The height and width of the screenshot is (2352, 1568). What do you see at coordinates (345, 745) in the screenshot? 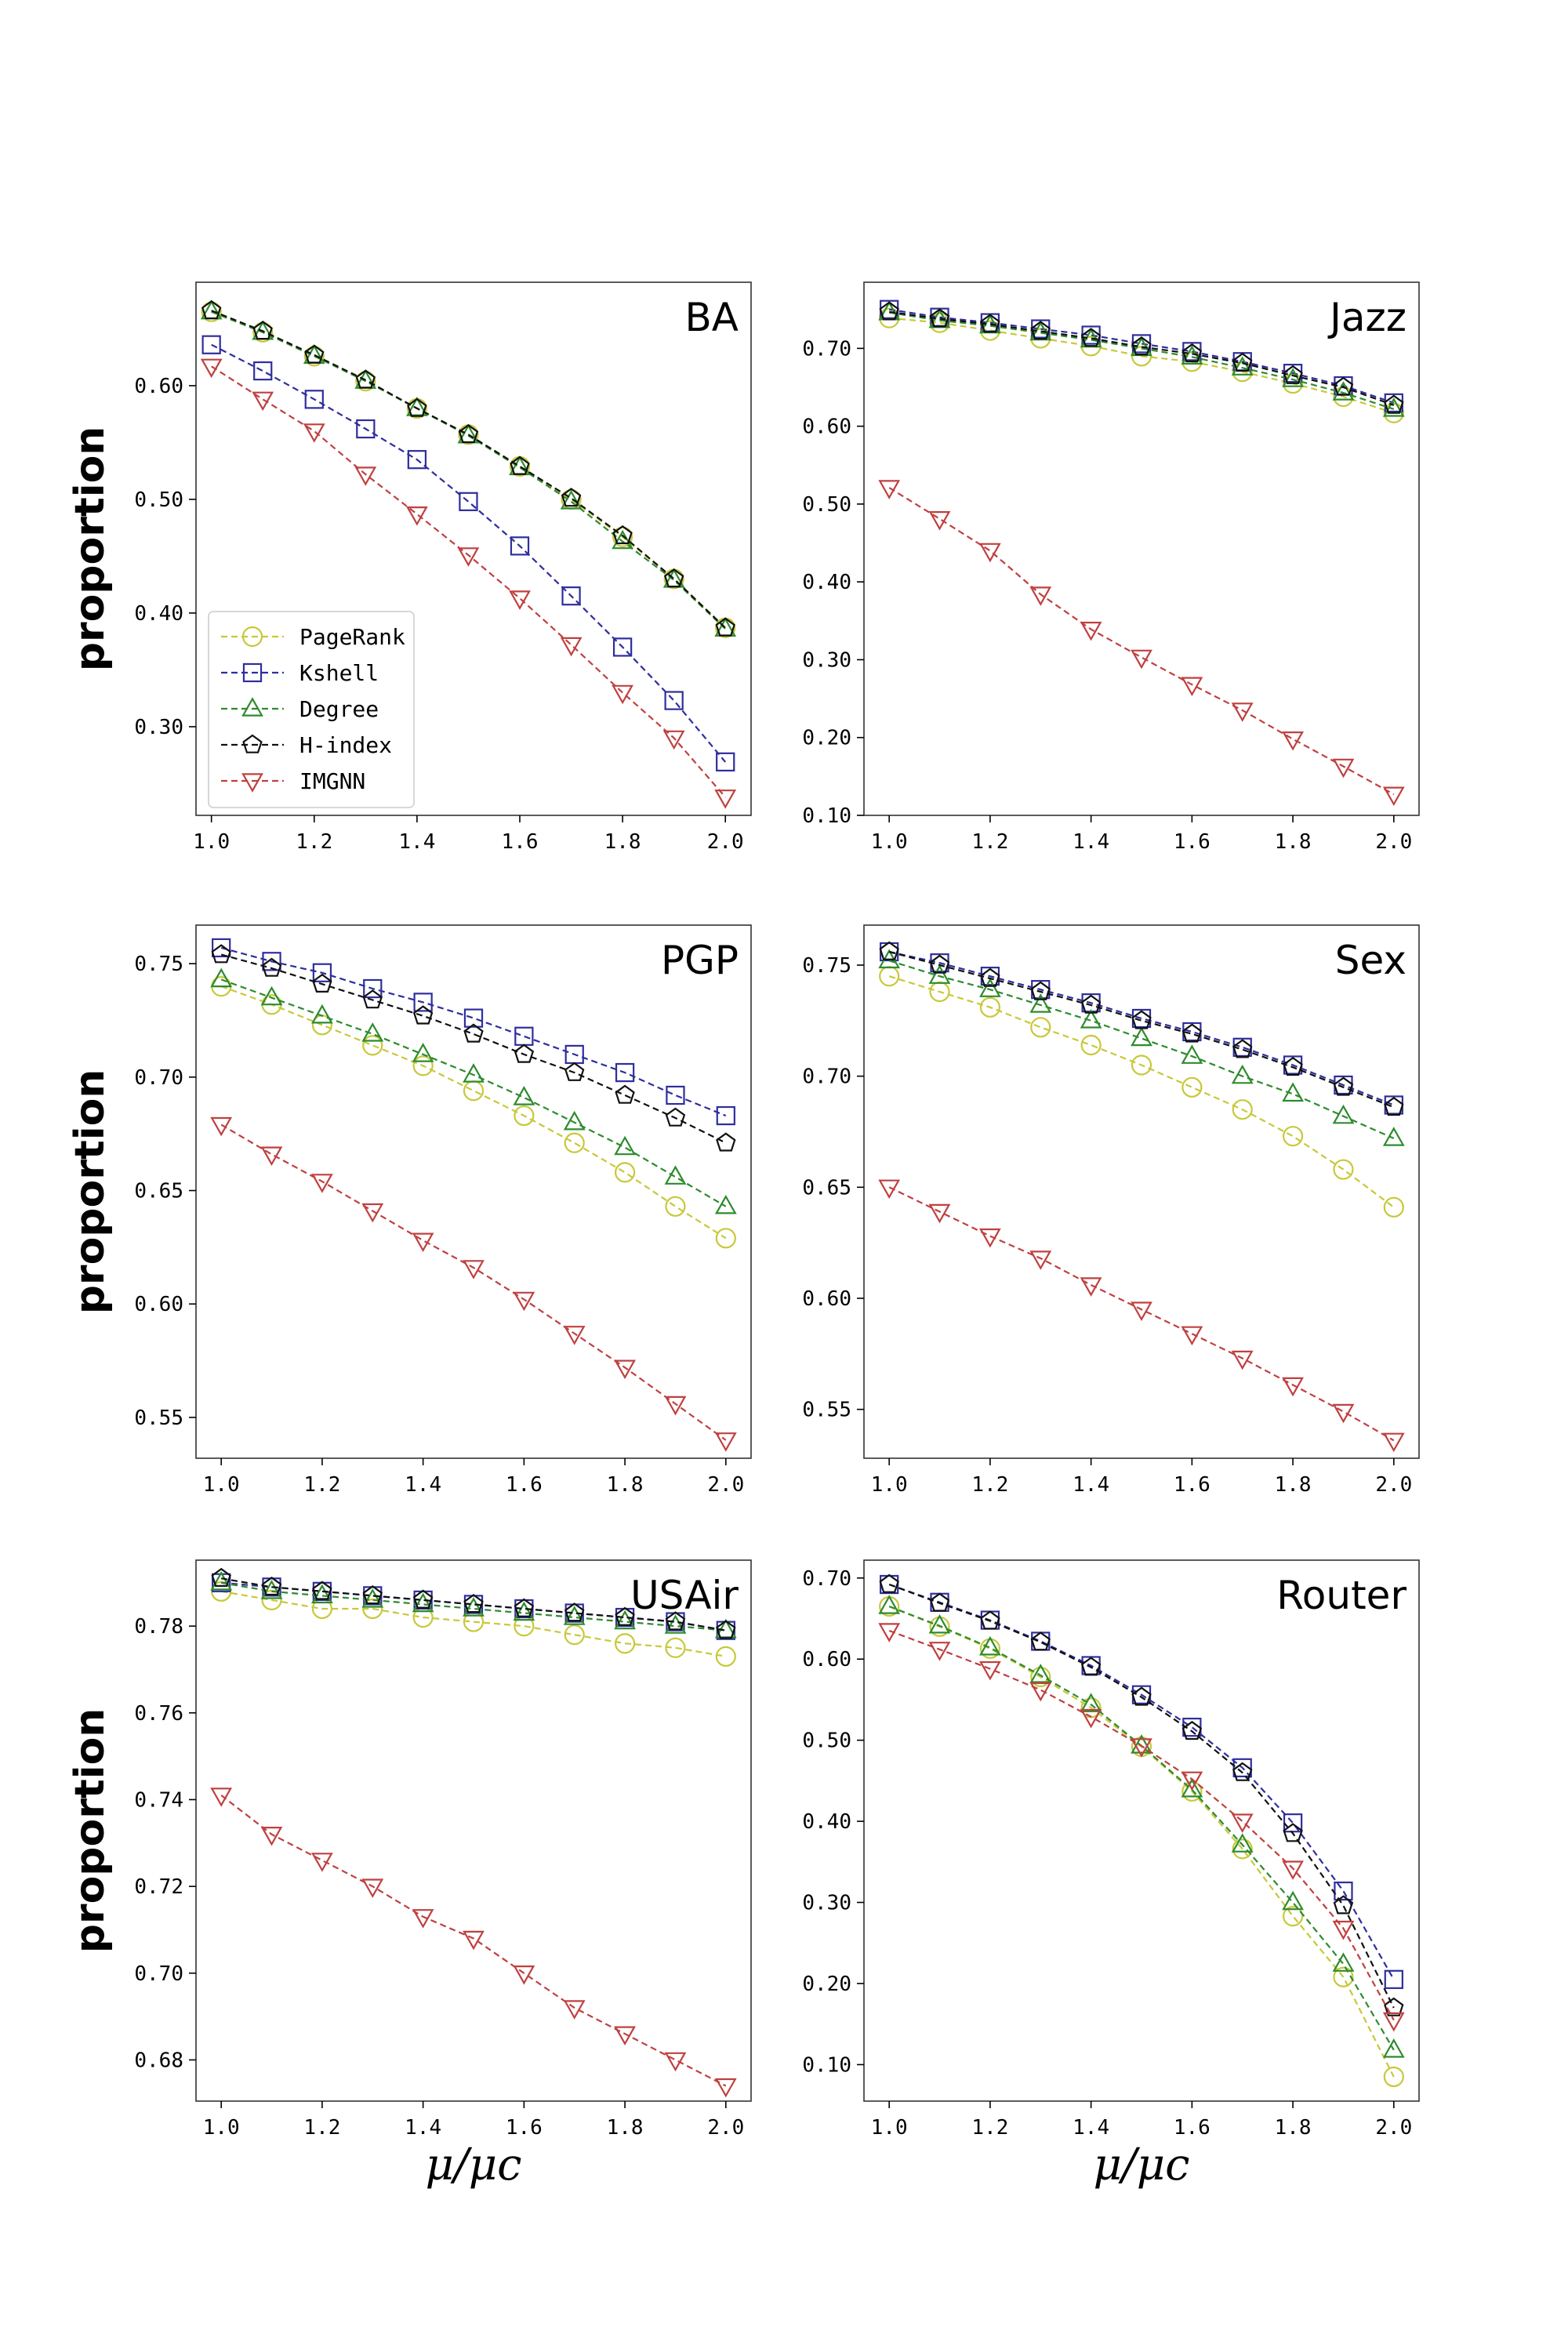
I see `legend-label: H-index` at bounding box center [345, 745].